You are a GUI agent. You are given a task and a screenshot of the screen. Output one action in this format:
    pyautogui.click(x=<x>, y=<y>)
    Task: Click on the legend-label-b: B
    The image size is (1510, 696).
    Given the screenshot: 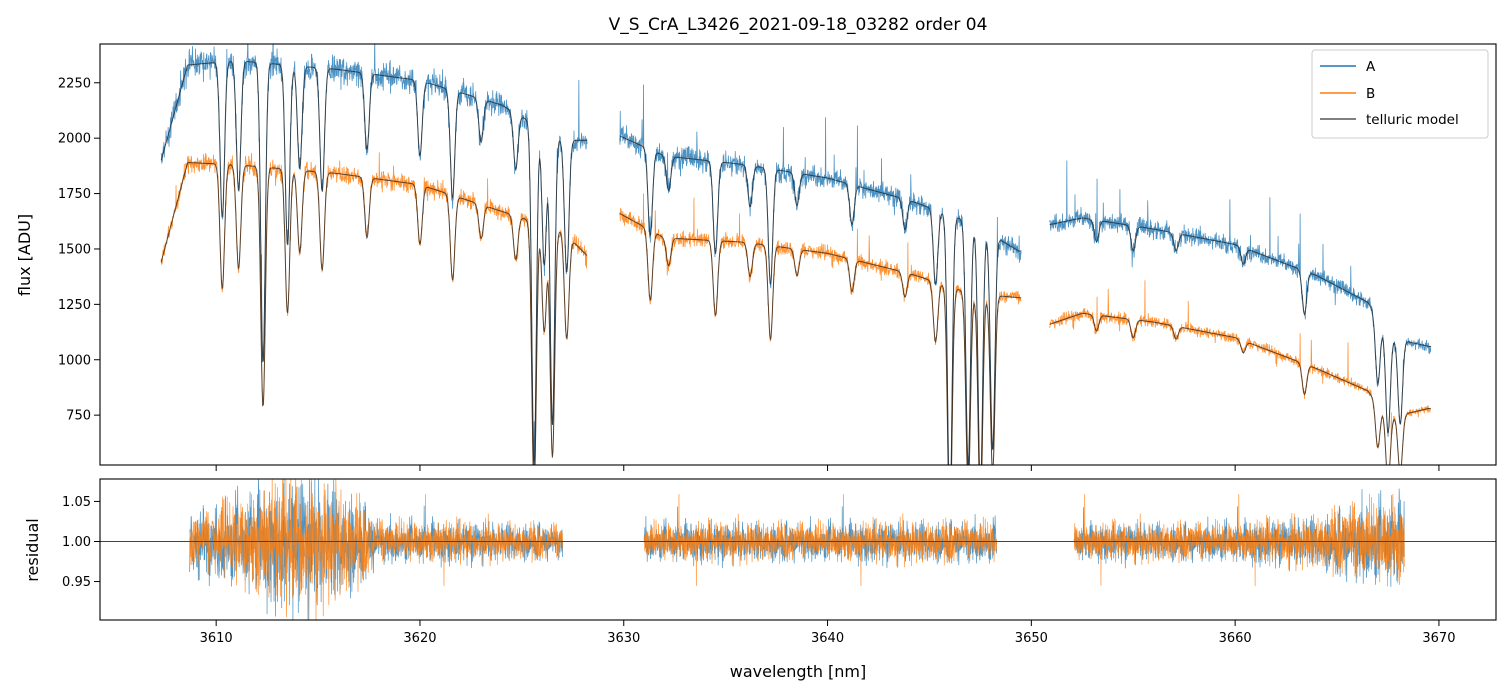 What is the action you would take?
    pyautogui.click(x=1370, y=94)
    